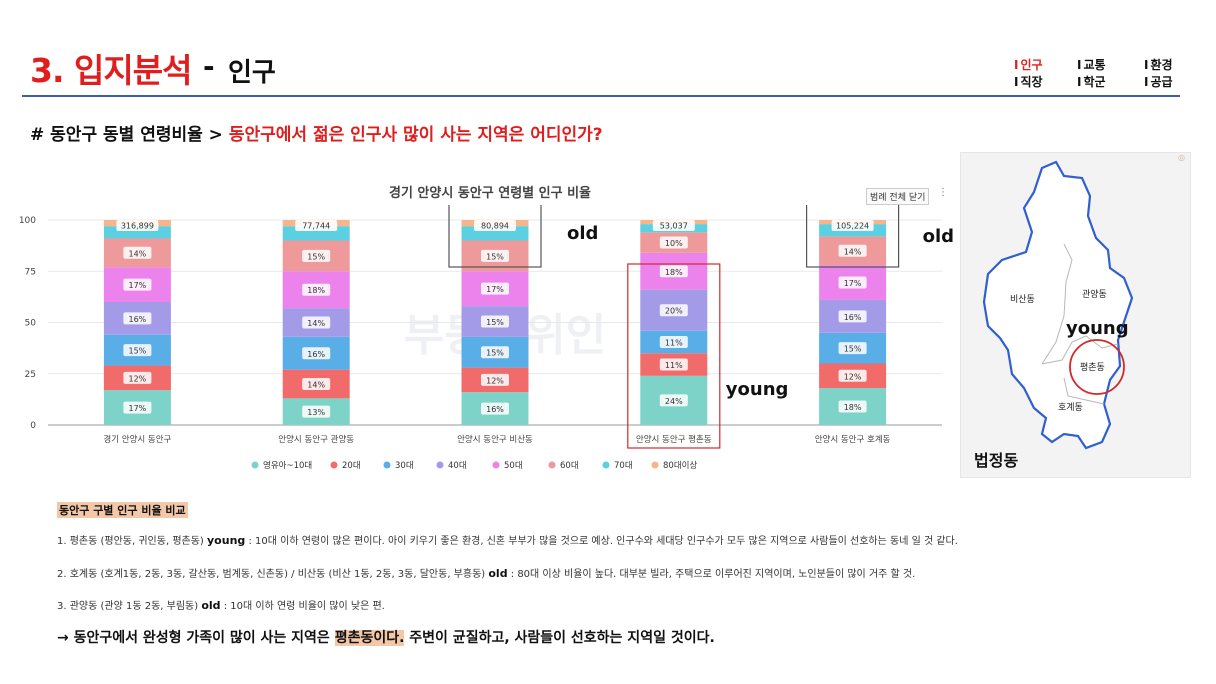 This screenshot has width=1216, height=684. Describe the element at coordinates (757, 389) in the screenshot. I see `young-annotation: young` at that location.